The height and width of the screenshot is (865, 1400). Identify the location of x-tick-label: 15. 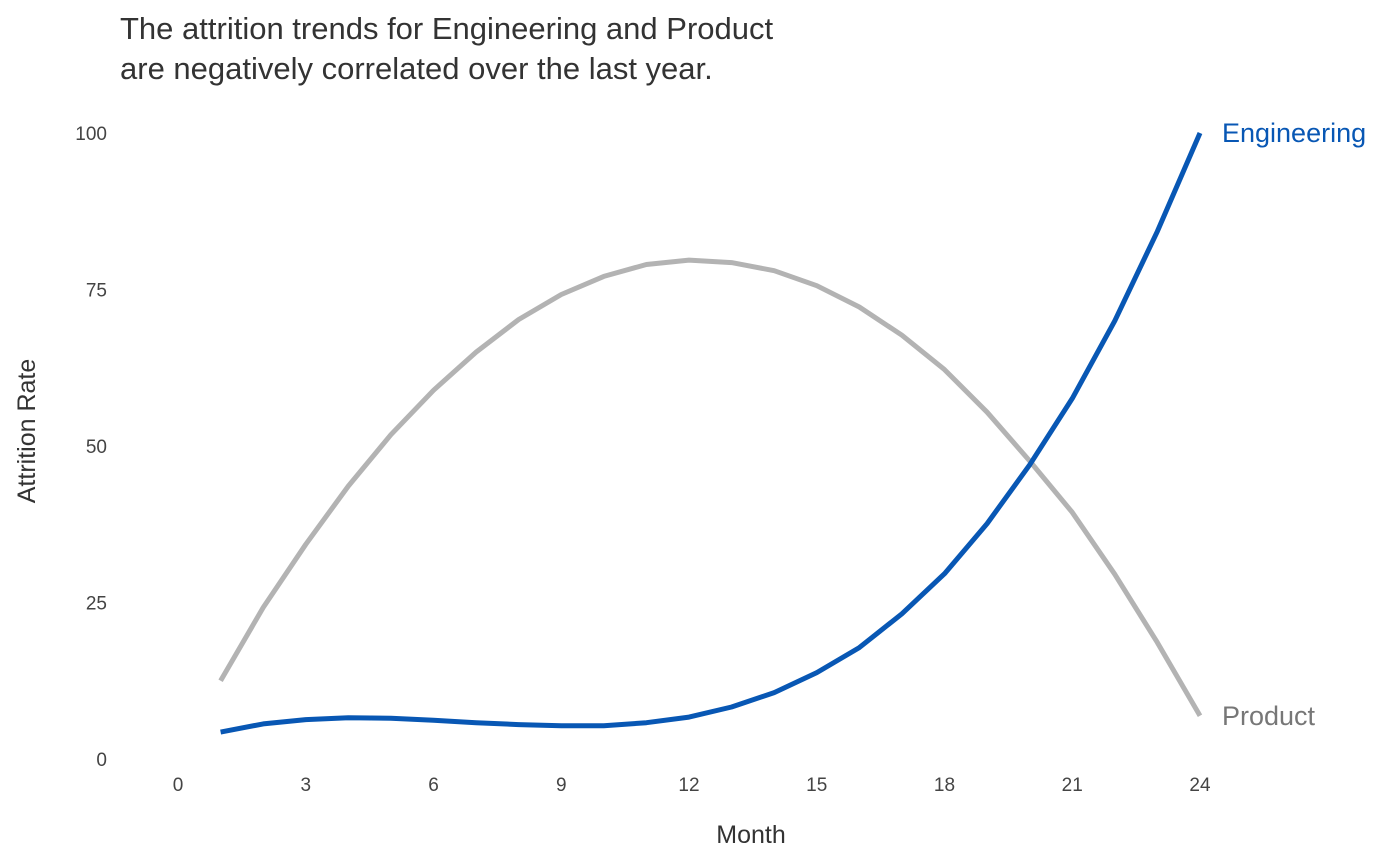
(816, 785).